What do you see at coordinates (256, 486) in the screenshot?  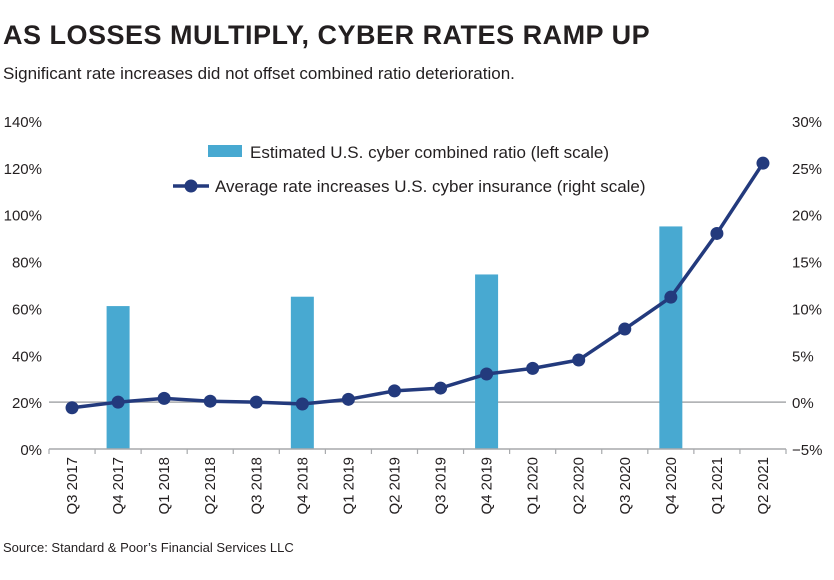 I see `x-tick-label: Q3 2018` at bounding box center [256, 486].